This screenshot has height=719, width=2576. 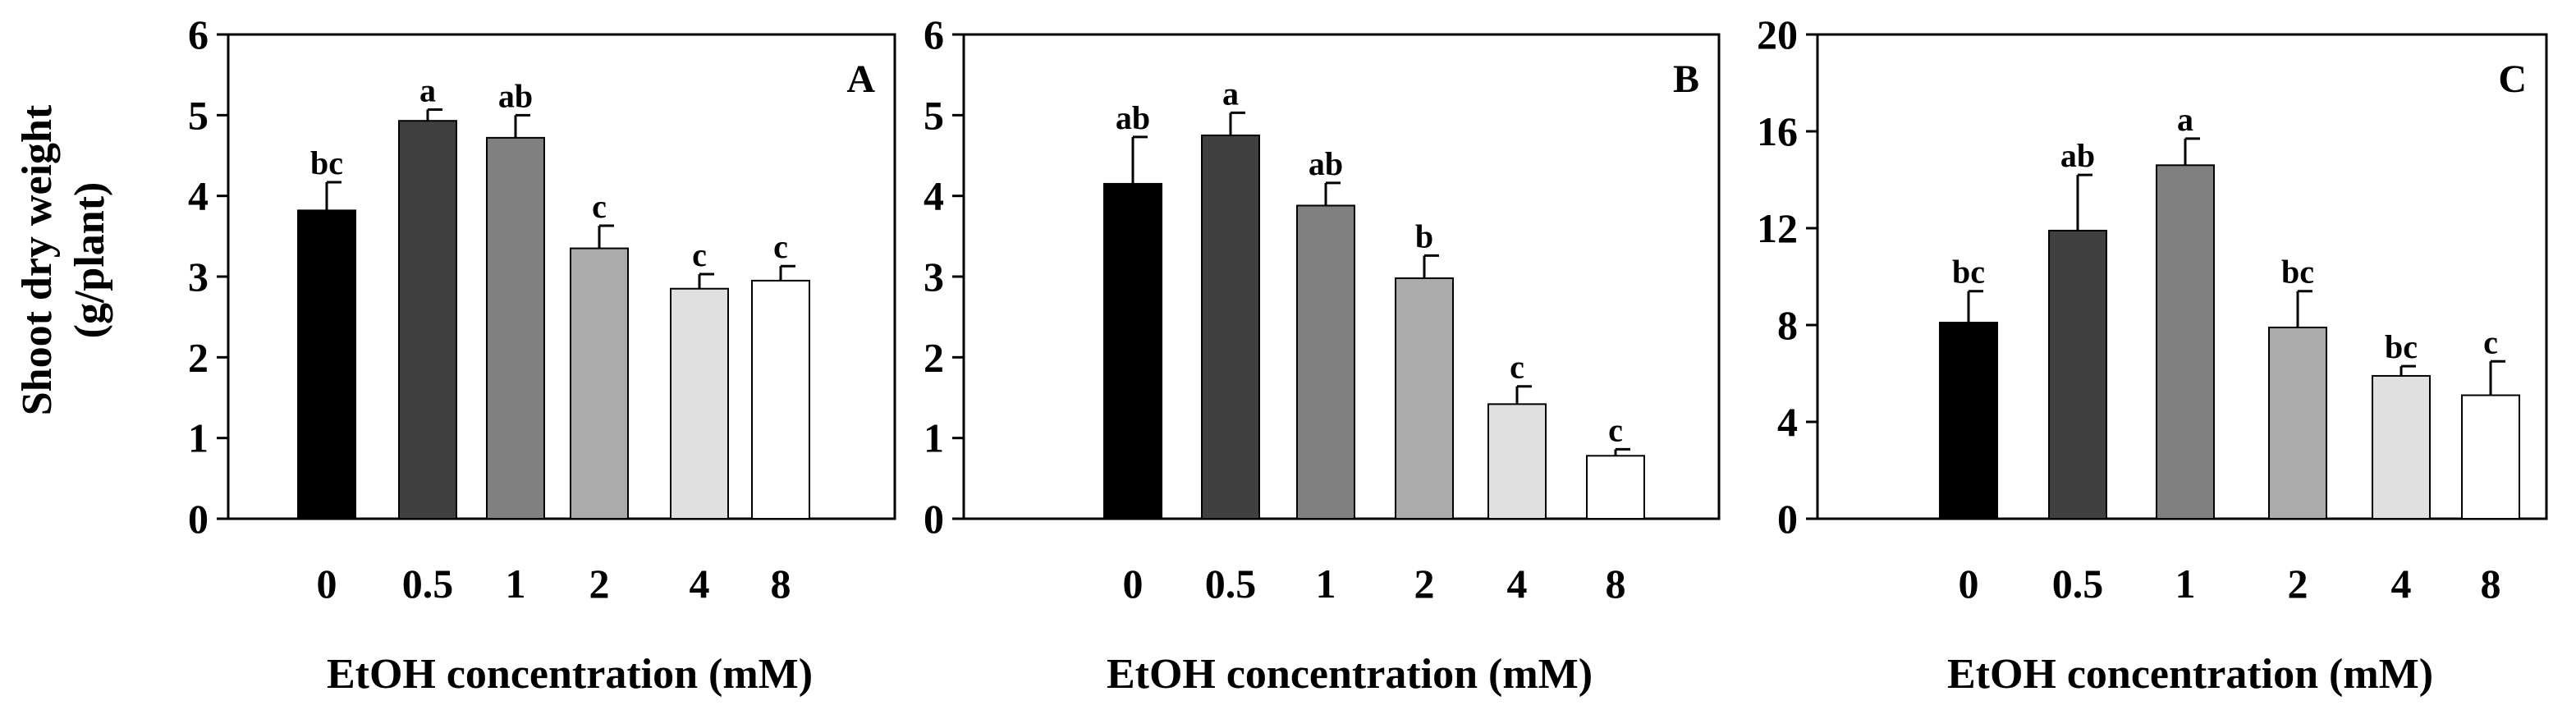 I want to click on y-tick-label: 12, so click(x=1777, y=228).